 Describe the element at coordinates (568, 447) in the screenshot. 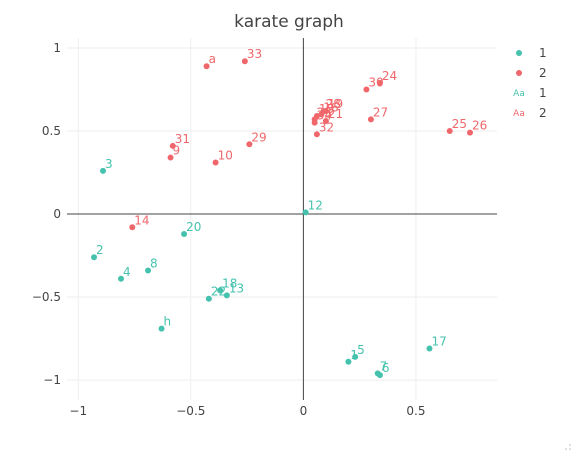

I see `resize-grip-icon` at that location.